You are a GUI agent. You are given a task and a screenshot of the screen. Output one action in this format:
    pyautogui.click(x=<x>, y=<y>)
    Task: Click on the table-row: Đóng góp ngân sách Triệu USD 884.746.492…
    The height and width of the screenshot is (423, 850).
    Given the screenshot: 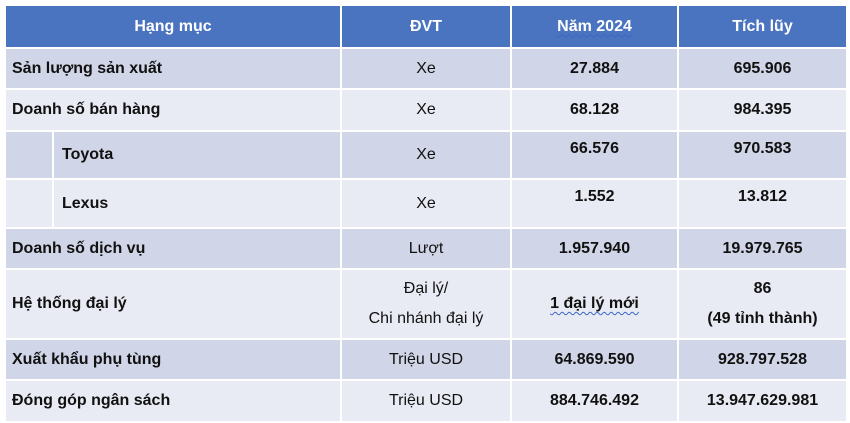 What is the action you would take?
    pyautogui.click(x=426, y=401)
    